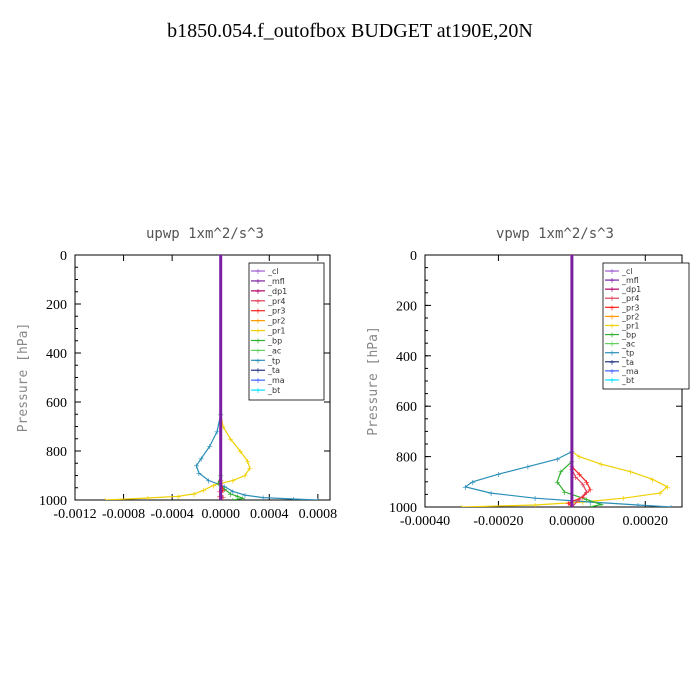 Image resolution: width=700 pixels, height=700 pixels. Describe the element at coordinates (172, 514) in the screenshot. I see `x-tick-label: -0.0004` at that location.